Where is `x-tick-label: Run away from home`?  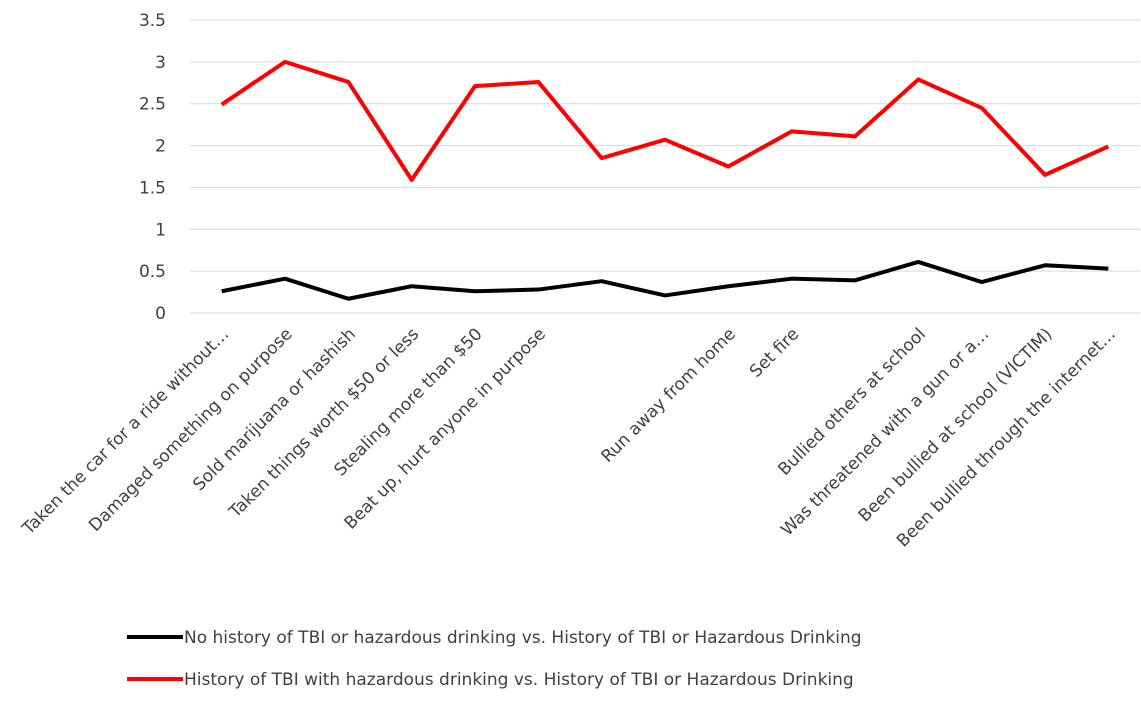 x-tick-label: Run away from home is located at coordinates (668, 395).